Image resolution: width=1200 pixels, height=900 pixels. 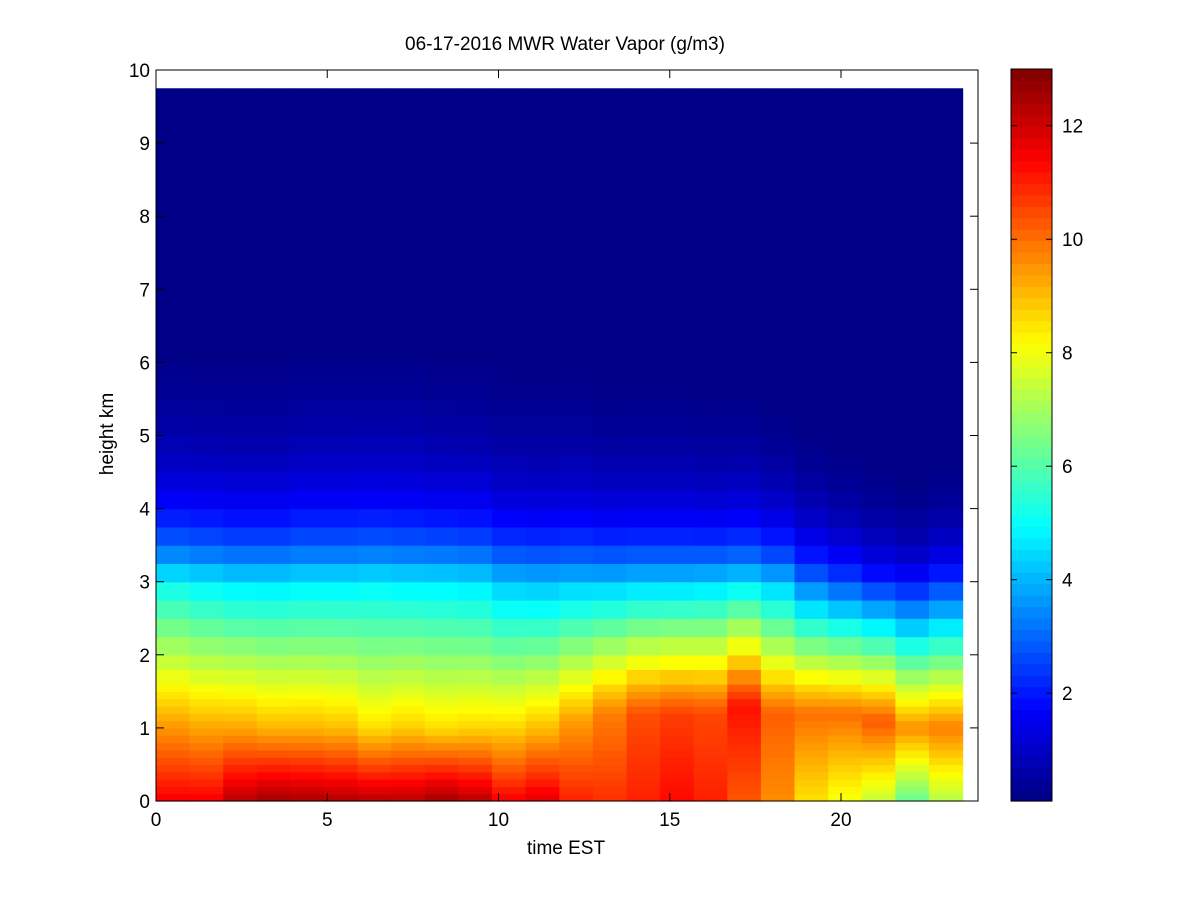 I want to click on y-tick-label: 1, so click(x=144, y=729).